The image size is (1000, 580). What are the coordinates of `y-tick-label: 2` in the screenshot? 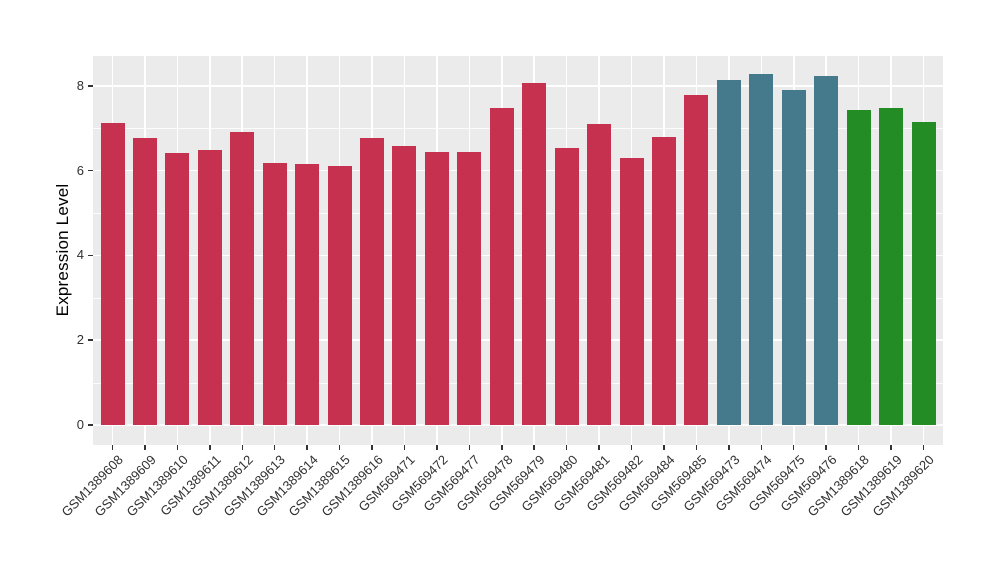 It's located at (80, 340).